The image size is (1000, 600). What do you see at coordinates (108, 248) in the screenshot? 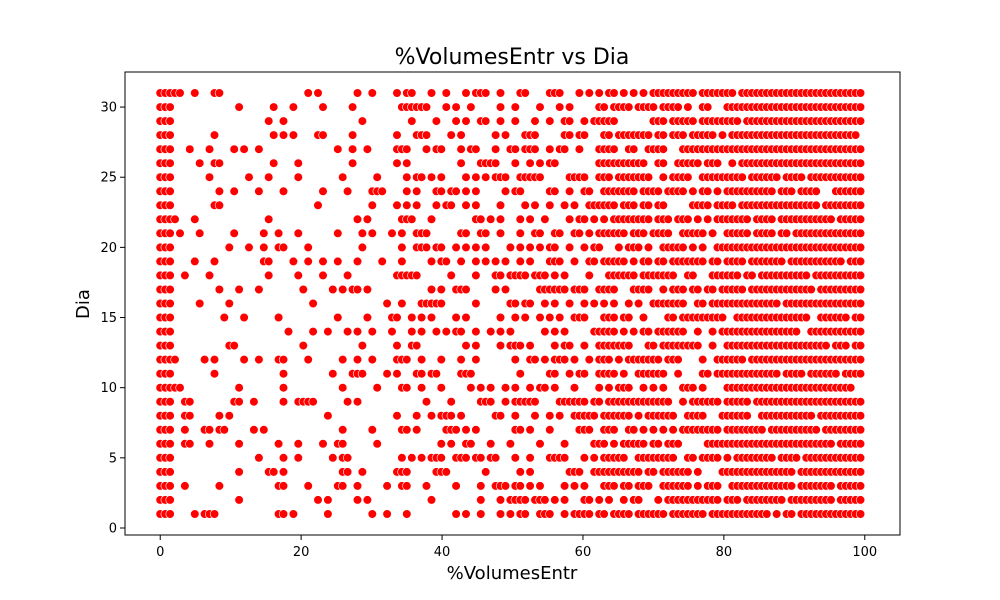
I see `y-tick-label: 20` at bounding box center [108, 248].